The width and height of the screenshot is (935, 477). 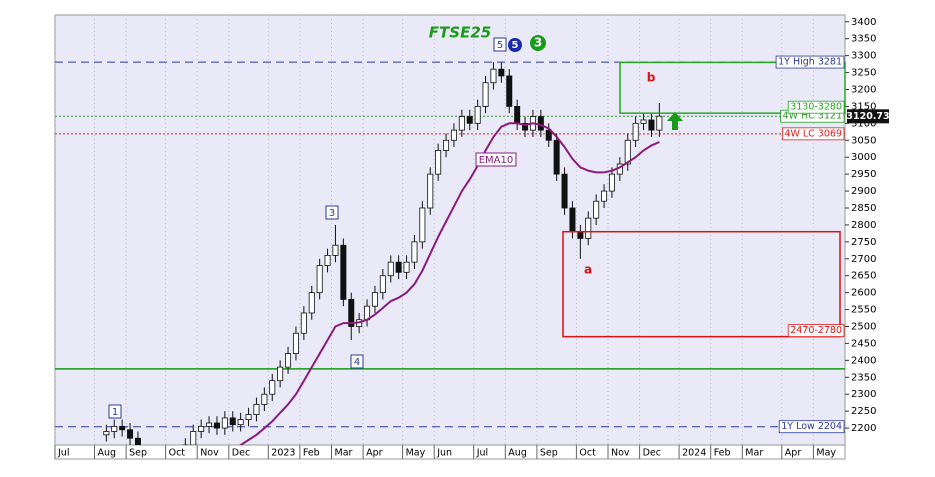 What do you see at coordinates (863, 191) in the screenshot?
I see `y-tick-label: 2900` at bounding box center [863, 191].